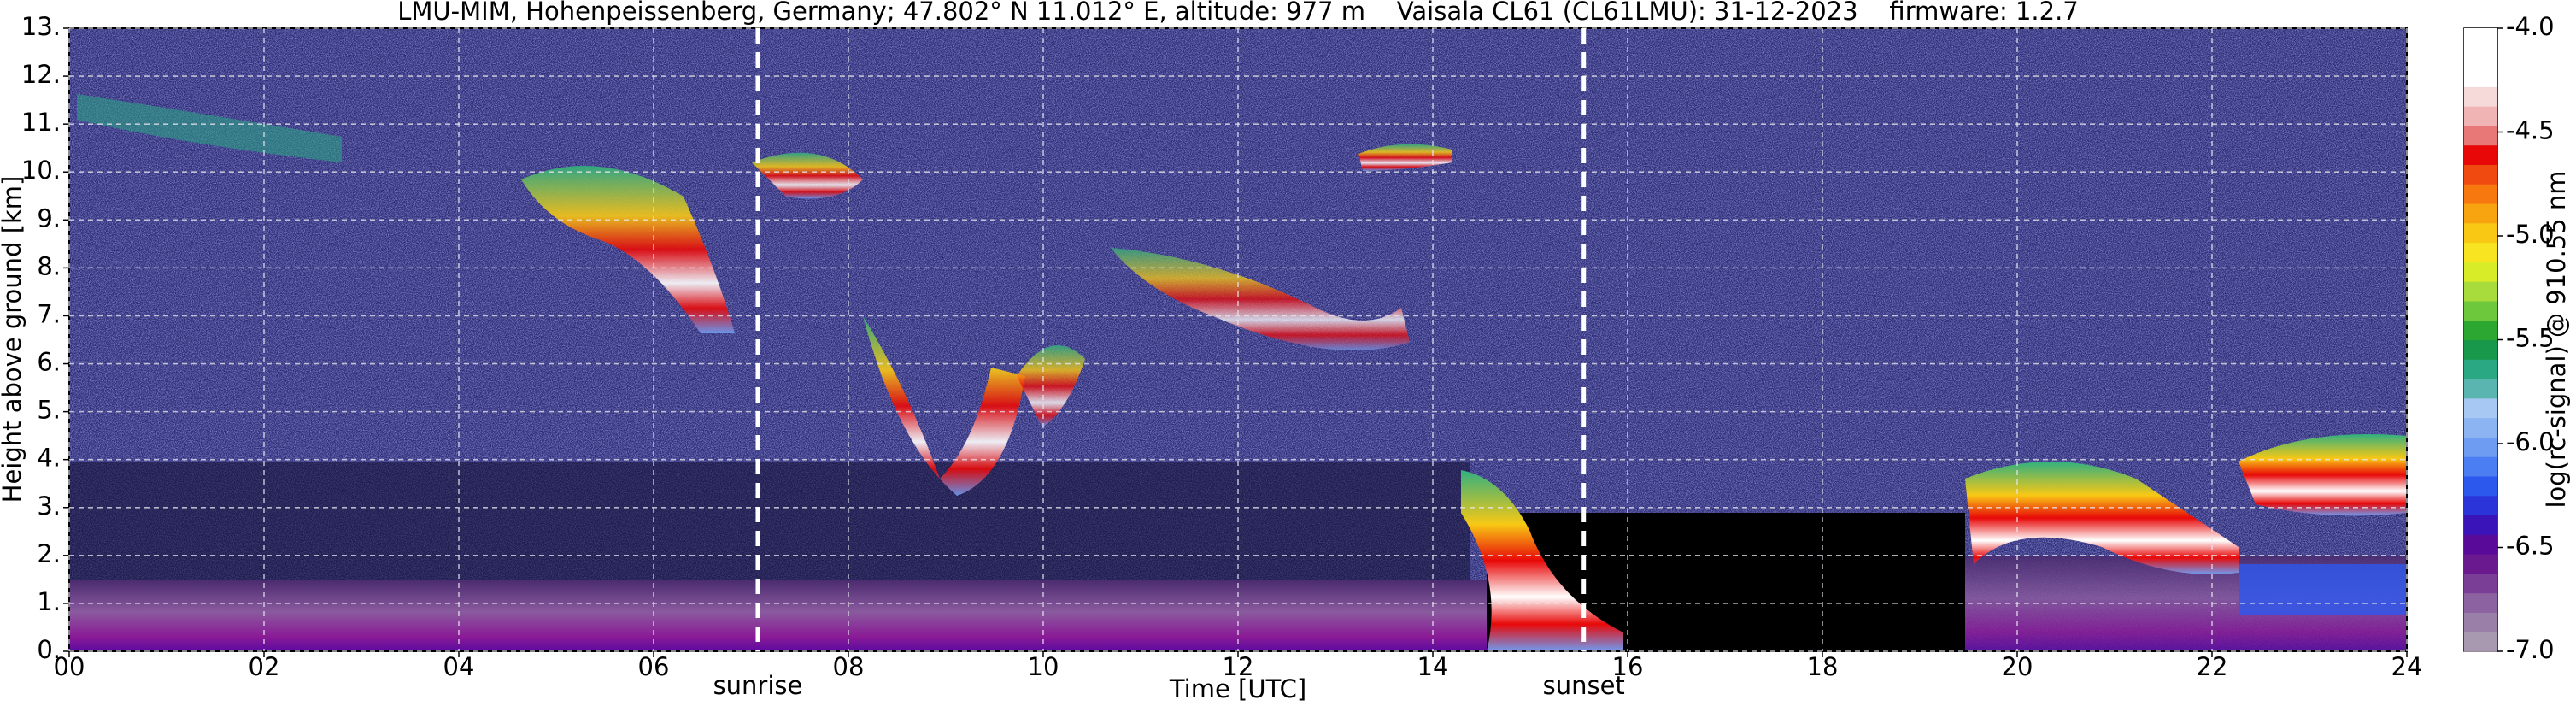 The height and width of the screenshot is (706, 2576). Describe the element at coordinates (2530, 26) in the screenshot. I see `colorbar-tick-label: -4.0` at that location.